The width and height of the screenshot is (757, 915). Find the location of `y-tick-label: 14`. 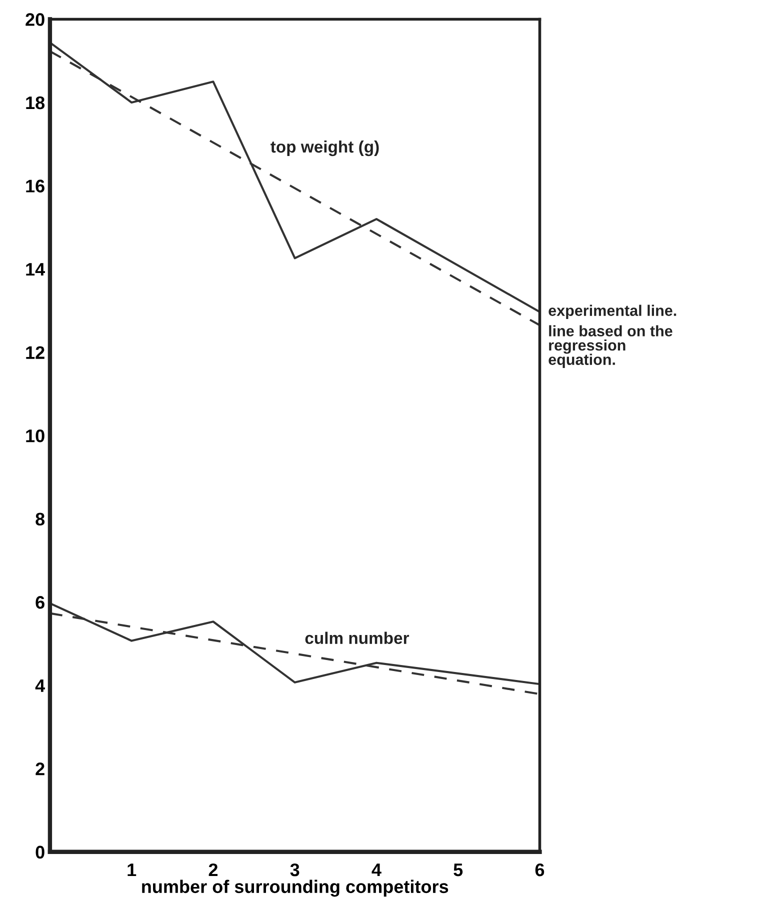

y-tick-label: 14 is located at coordinates (36, 269).